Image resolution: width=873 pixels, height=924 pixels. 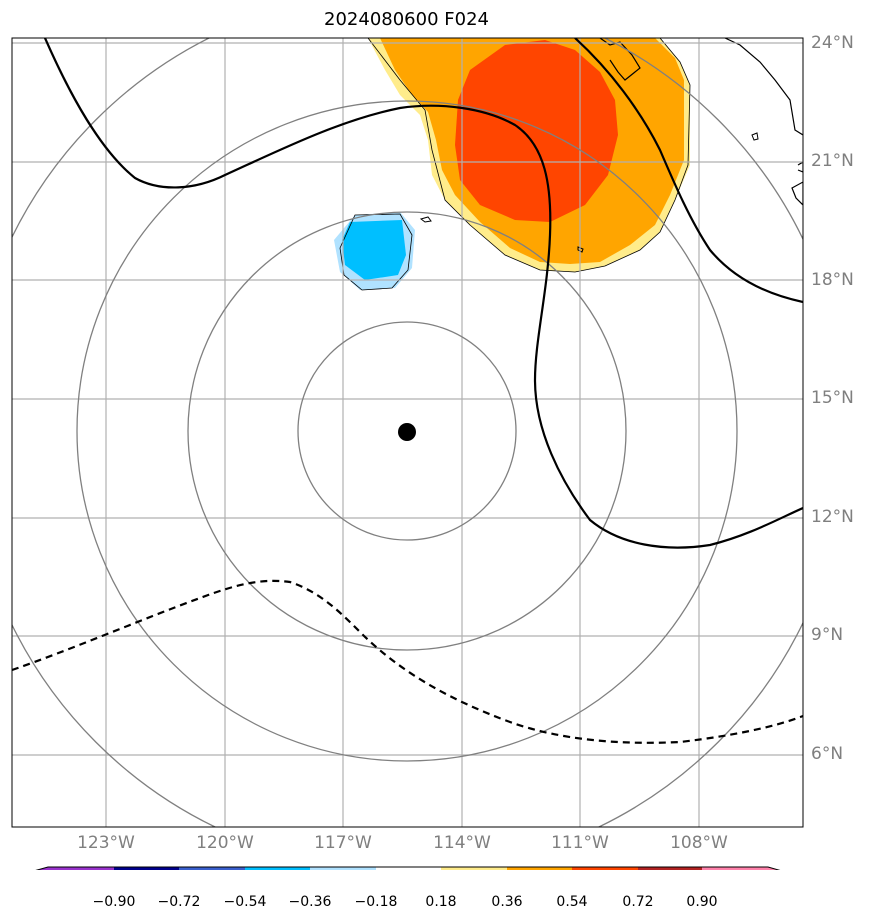 What do you see at coordinates (572, 902) in the screenshot?
I see `colorbar-tick-label: 0.54` at bounding box center [572, 902].